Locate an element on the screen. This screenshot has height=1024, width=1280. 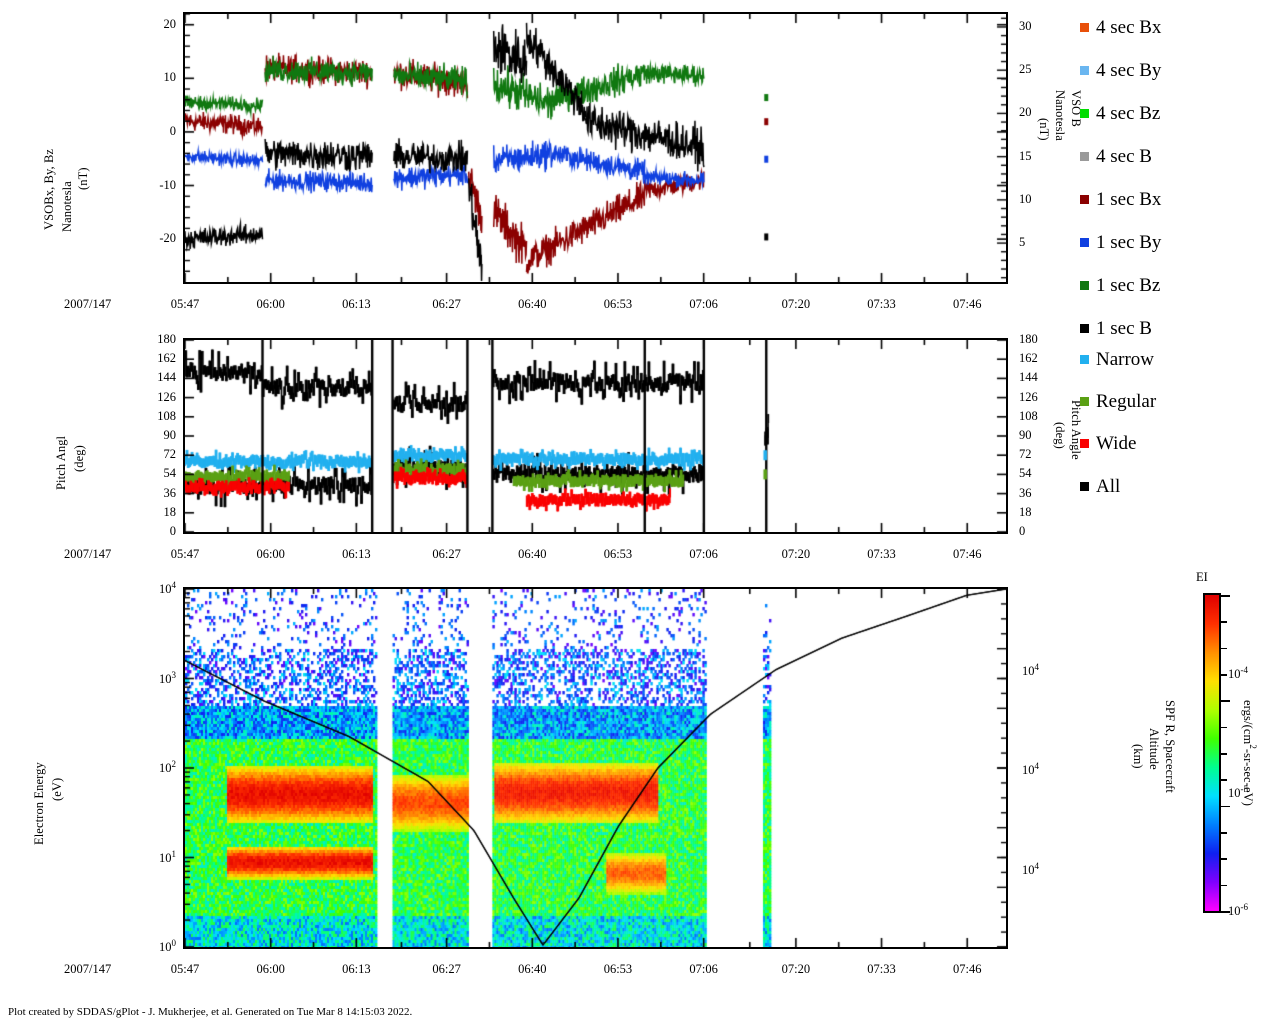
y-tick-right-25: 25 is located at coordinates (1025, 69).